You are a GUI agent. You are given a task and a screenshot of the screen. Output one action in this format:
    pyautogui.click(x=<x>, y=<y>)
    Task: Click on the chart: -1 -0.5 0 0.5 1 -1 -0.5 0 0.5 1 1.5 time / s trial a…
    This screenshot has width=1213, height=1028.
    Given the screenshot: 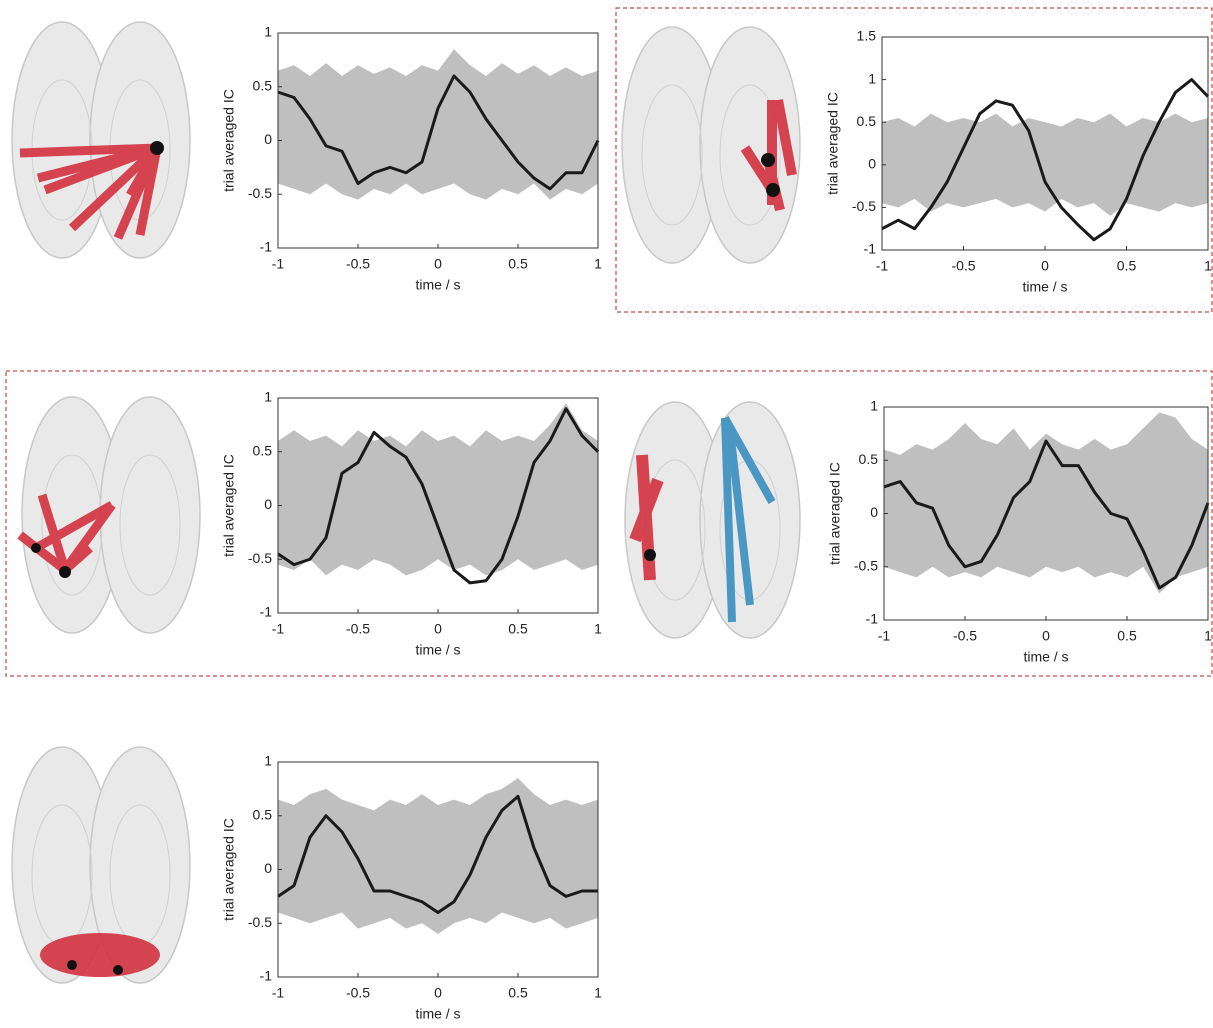 What is the action you would take?
    pyautogui.click(x=1018, y=161)
    